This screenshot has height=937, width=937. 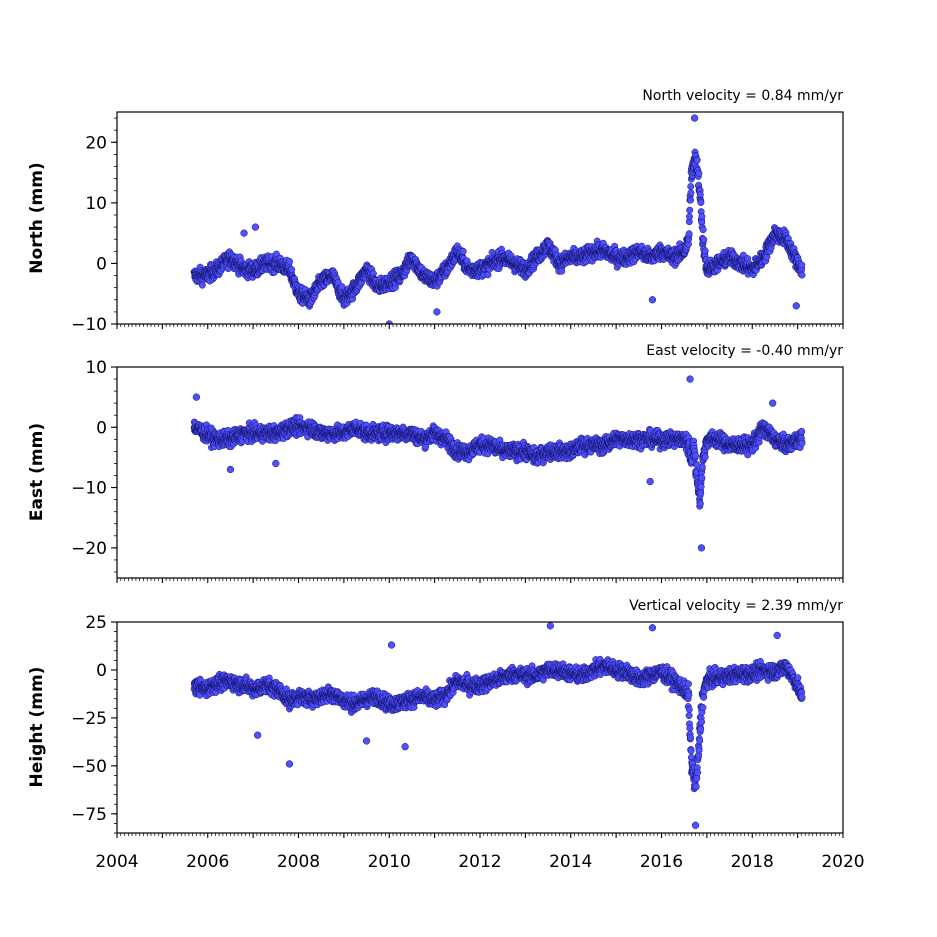 What do you see at coordinates (96, 204) in the screenshot?
I see `y-tick-label: 10` at bounding box center [96, 204].